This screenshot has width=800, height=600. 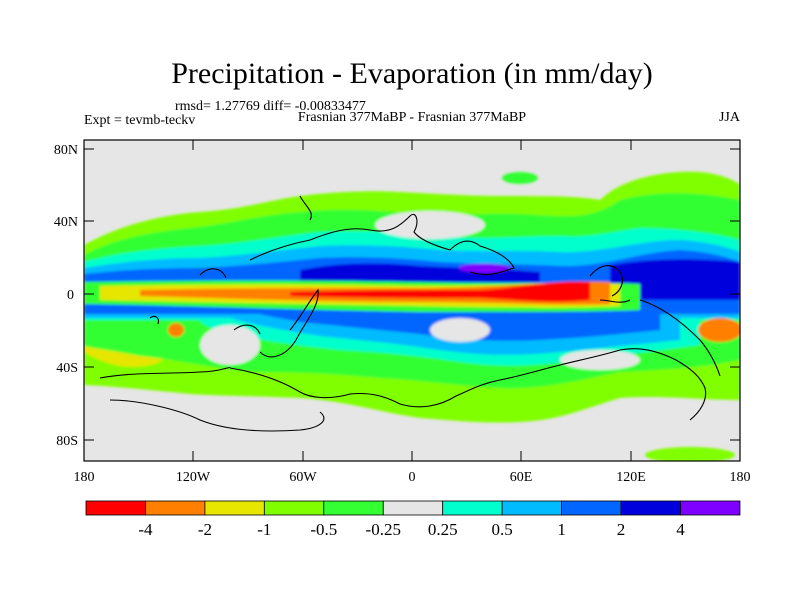 What do you see at coordinates (303, 477) in the screenshot?
I see `x-tick-label: 60W` at bounding box center [303, 477].